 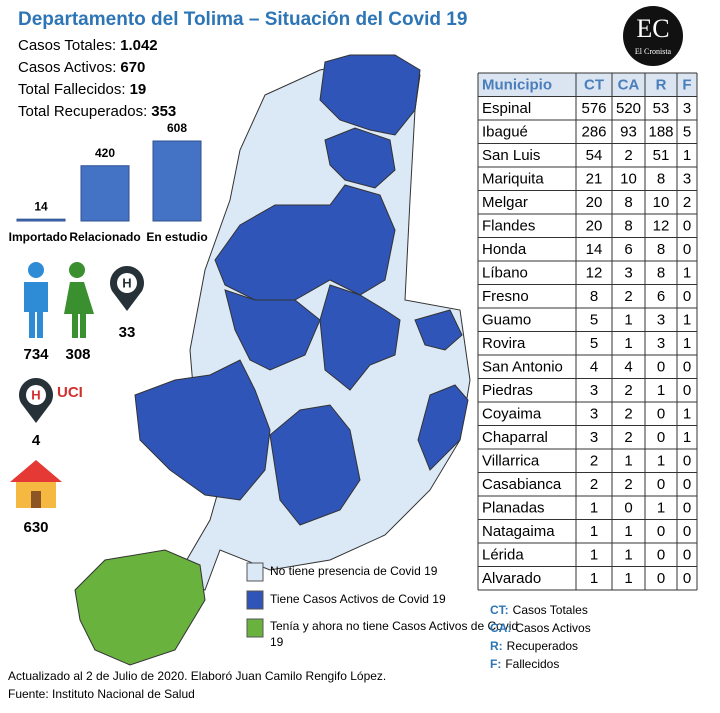 What do you see at coordinates (661, 85) in the screenshot?
I see `table-header: R` at bounding box center [661, 85].